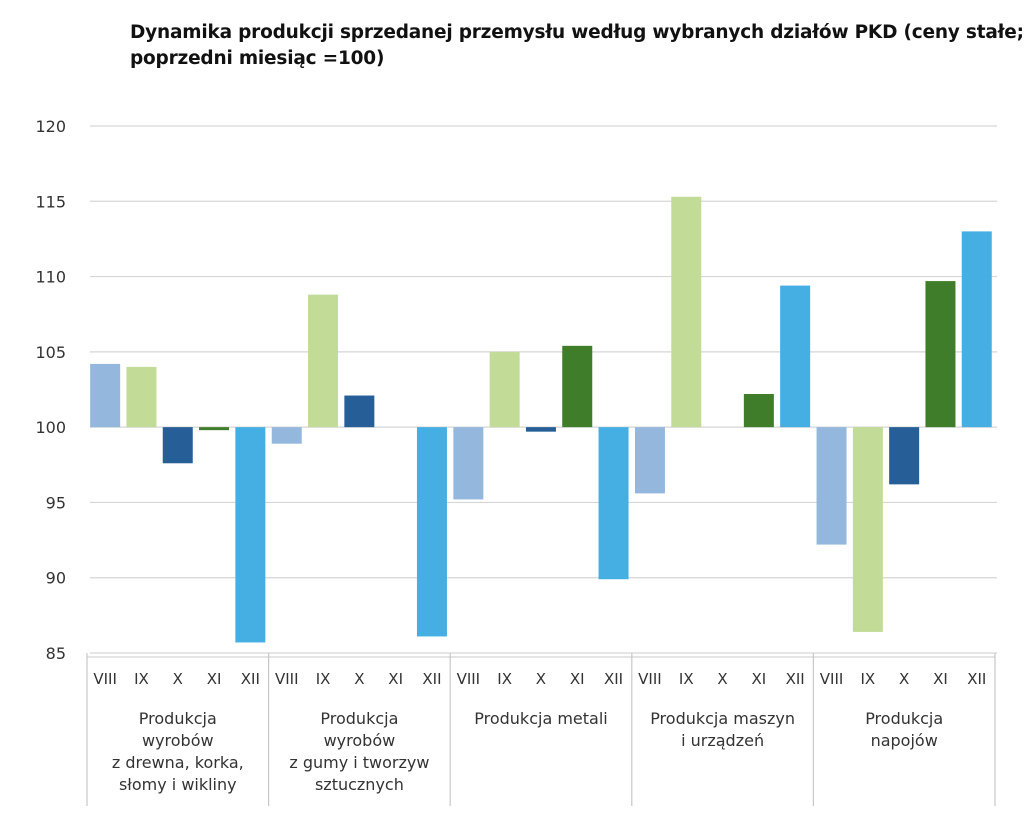 This screenshot has height=836, width=1024. Describe the element at coordinates (722, 718) in the screenshot. I see `group-label-g4-line-1: Produkcja maszyn` at that location.